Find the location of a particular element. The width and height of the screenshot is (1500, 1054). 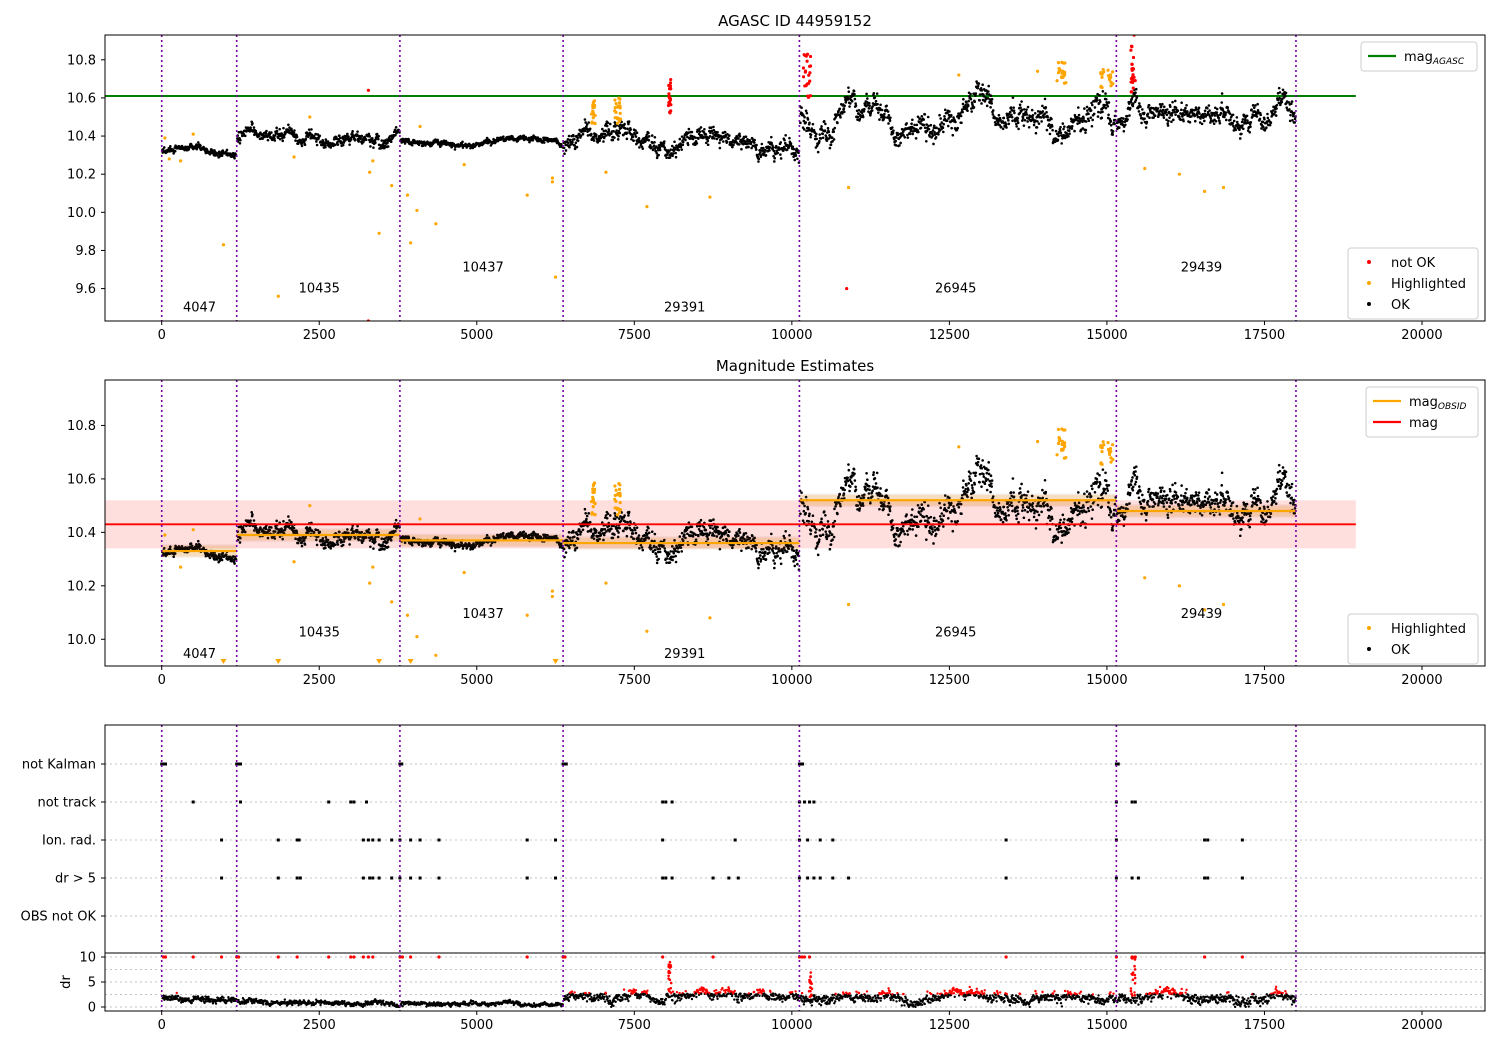

not-ok-point is located at coordinates (1132, 76).